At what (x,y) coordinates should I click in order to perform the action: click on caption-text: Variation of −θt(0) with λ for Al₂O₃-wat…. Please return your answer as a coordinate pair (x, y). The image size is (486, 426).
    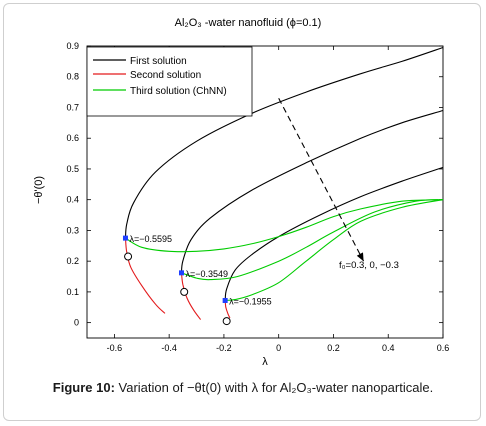
    Looking at the image, I should click on (274, 387).